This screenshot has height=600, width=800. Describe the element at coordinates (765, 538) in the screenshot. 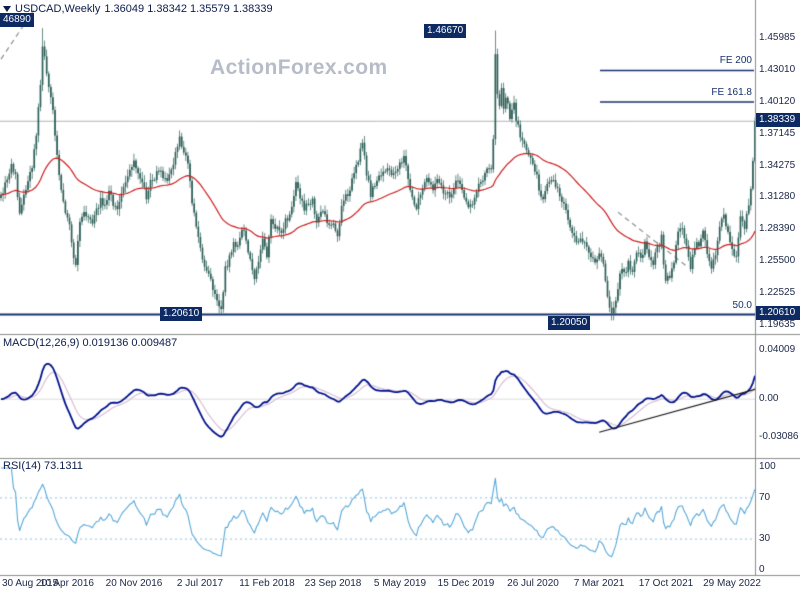

I see `rsi-axis-label: 30` at that location.